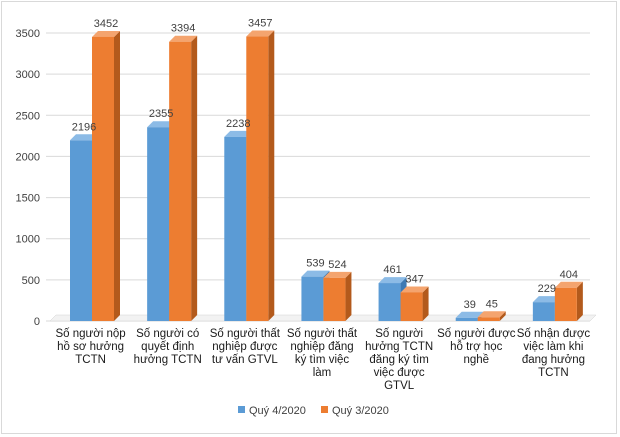 The height and width of the screenshot is (437, 620). Describe the element at coordinates (28, 157) in the screenshot. I see `y-tick-label: 2000` at that location.